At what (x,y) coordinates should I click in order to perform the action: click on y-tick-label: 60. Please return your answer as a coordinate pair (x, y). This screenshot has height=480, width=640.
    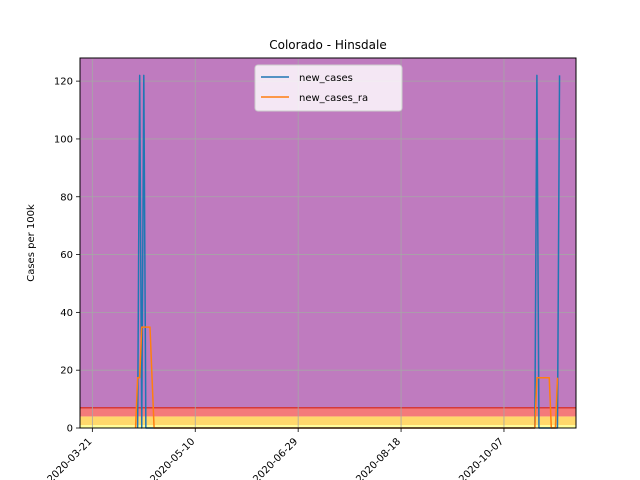
    Looking at the image, I should click on (66, 255).